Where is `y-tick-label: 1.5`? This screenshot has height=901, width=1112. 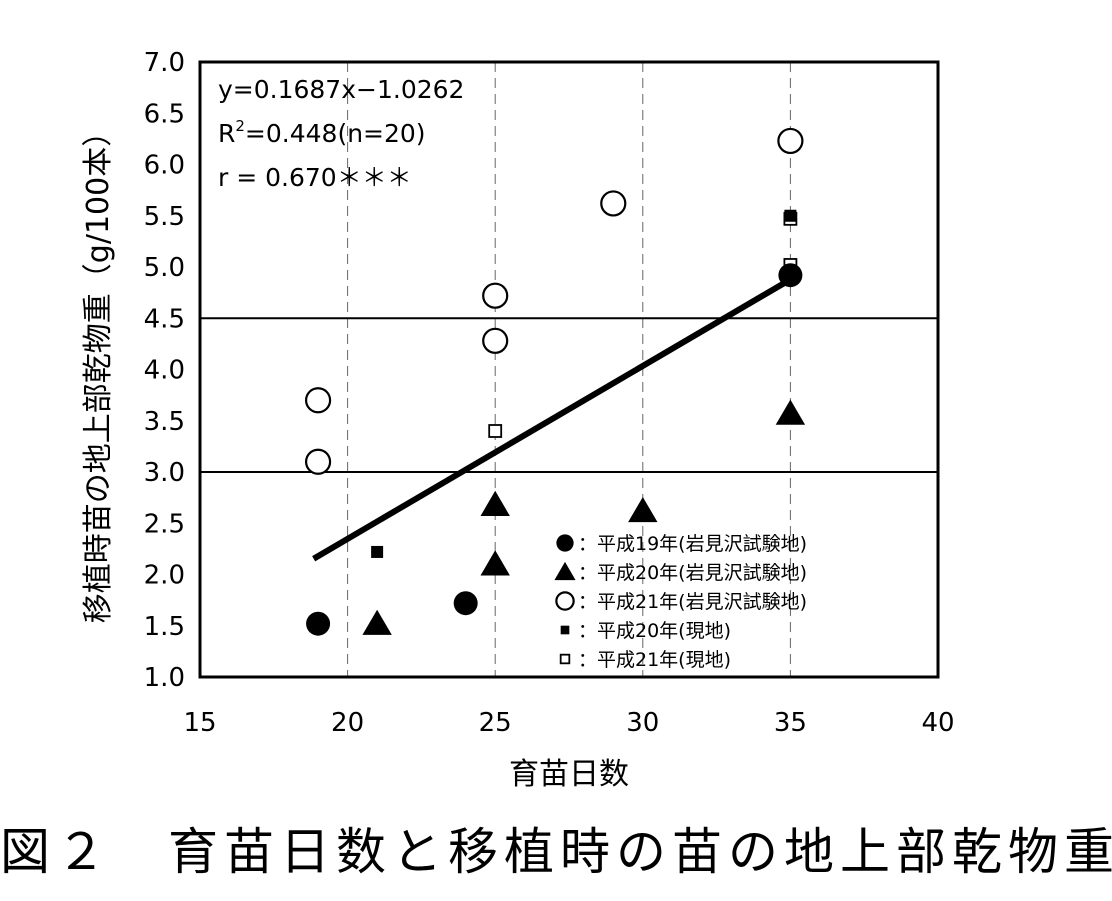 y-tick-label: 1.5 is located at coordinates (164, 627).